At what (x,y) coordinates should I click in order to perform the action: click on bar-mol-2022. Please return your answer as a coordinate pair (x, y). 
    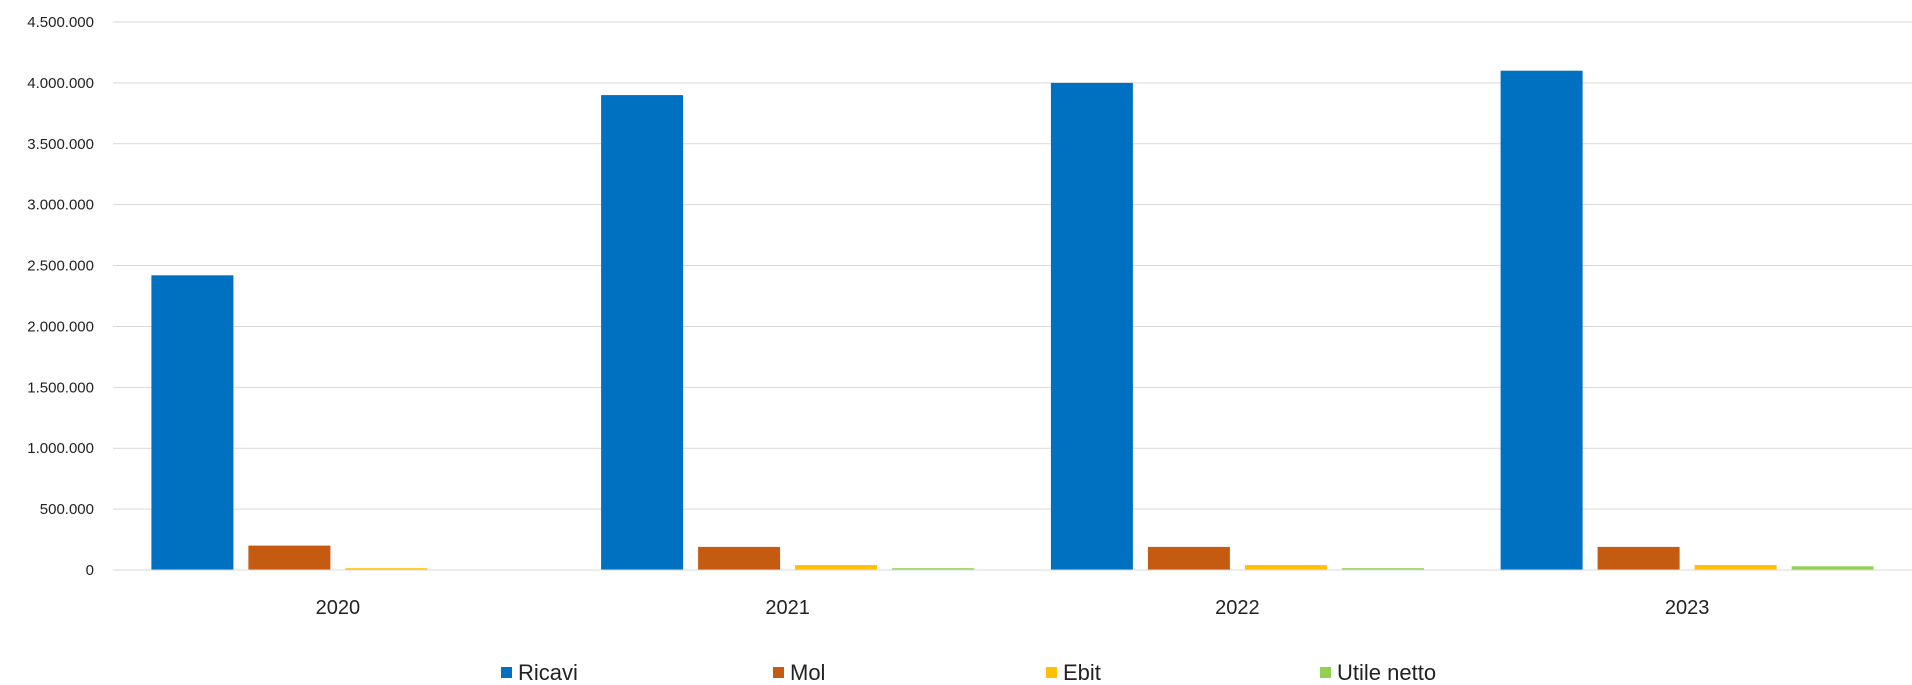
    Looking at the image, I should click on (1188, 558).